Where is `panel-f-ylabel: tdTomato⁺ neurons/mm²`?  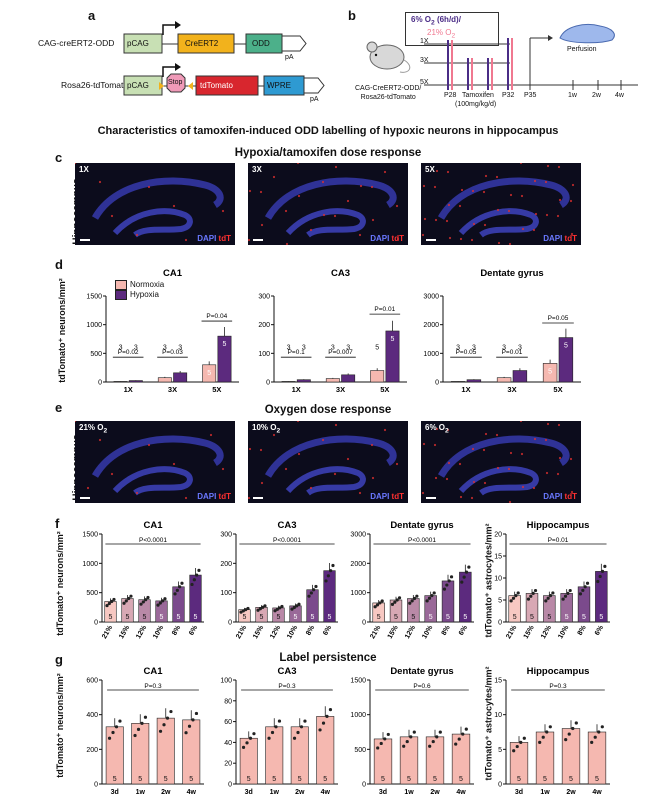
panel-f-ylabel: tdTomato⁺ neurons/mm² is located at coordinates (59, 583).